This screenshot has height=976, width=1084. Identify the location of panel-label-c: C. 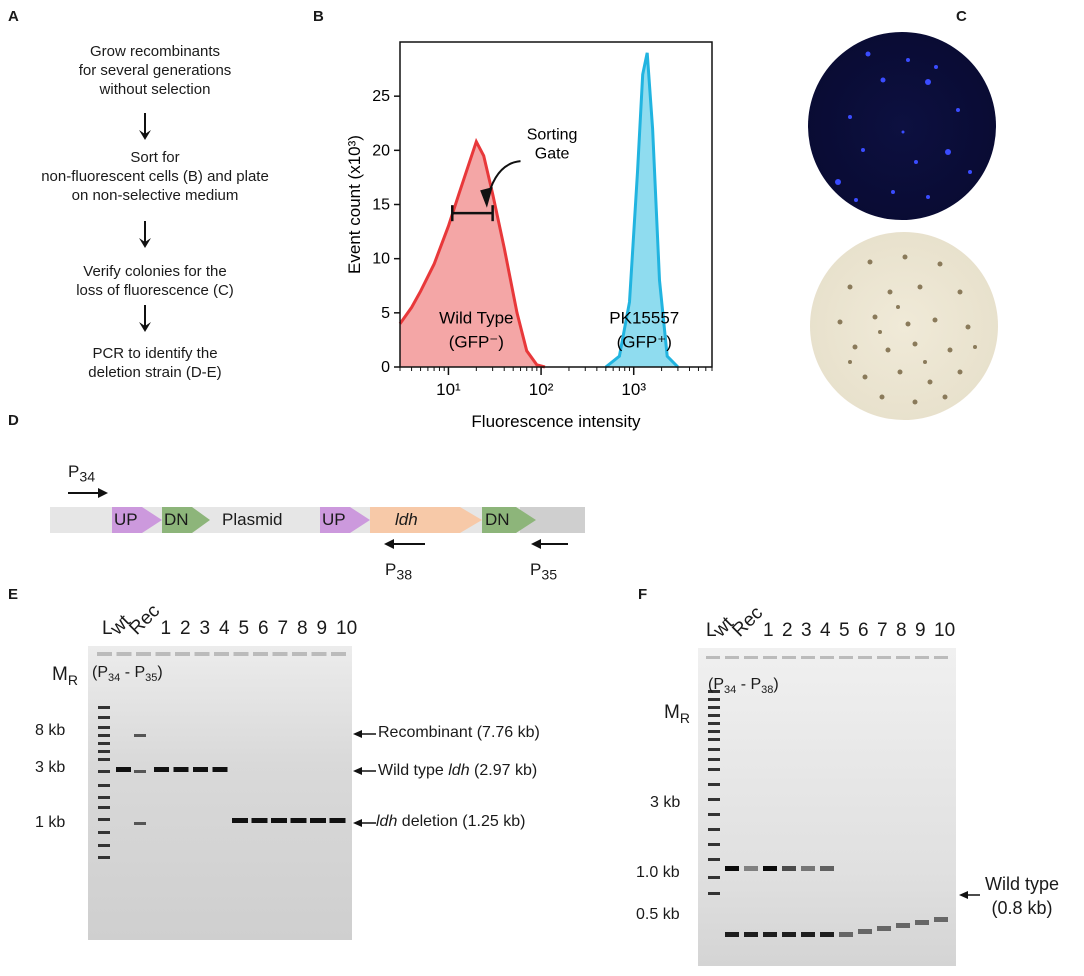
(961, 16).